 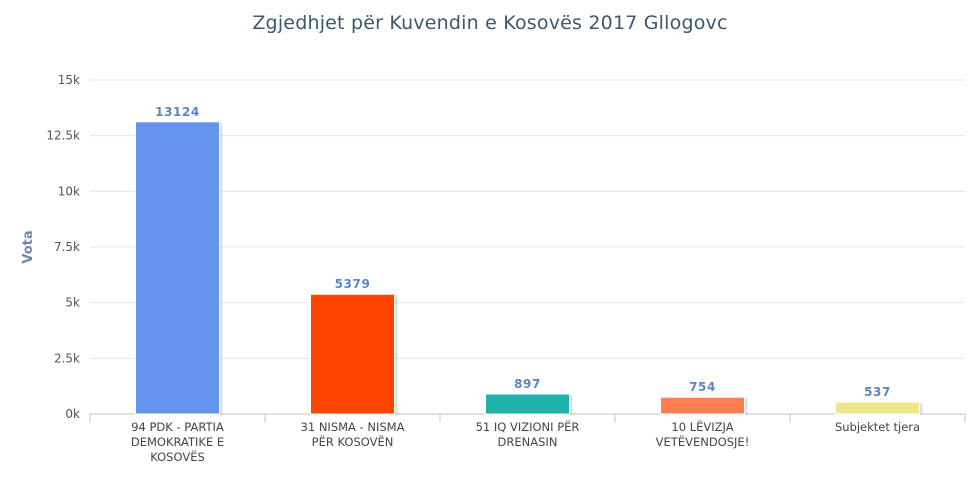 What do you see at coordinates (63, 136) in the screenshot?
I see `y-tick-label: 12.5k` at bounding box center [63, 136].